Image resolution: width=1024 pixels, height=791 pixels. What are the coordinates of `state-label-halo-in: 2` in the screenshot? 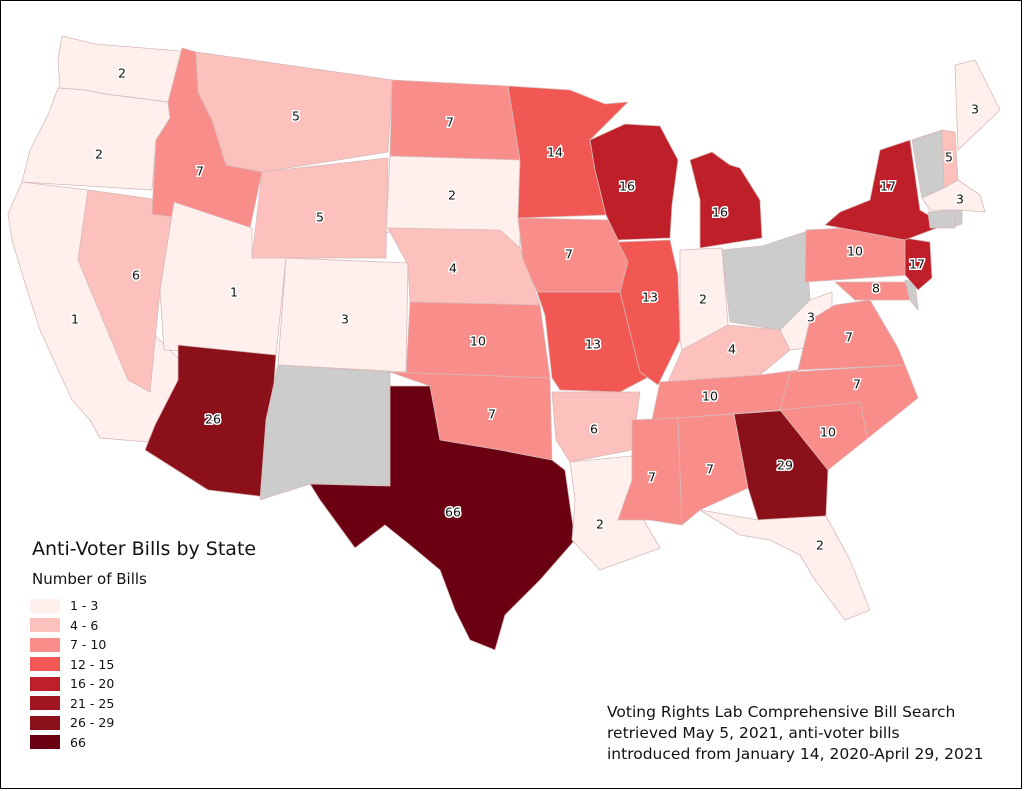 It's located at (703, 299).